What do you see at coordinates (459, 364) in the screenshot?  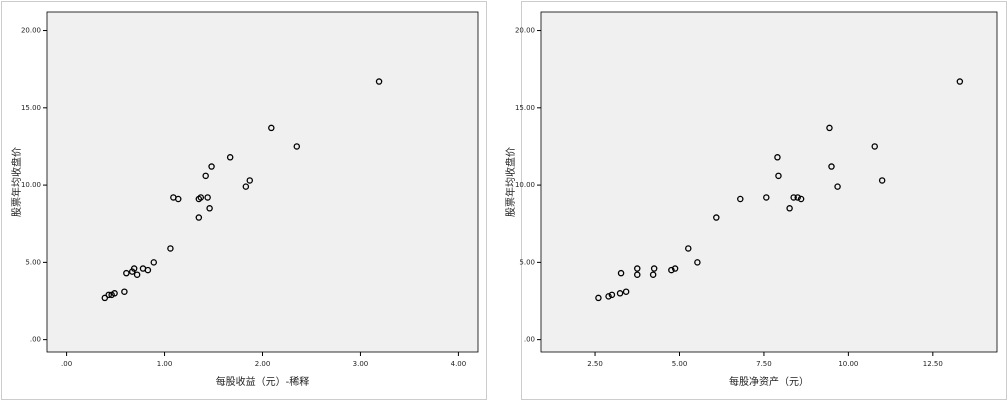 I see `x-tick-label: 4.00` at bounding box center [459, 364].